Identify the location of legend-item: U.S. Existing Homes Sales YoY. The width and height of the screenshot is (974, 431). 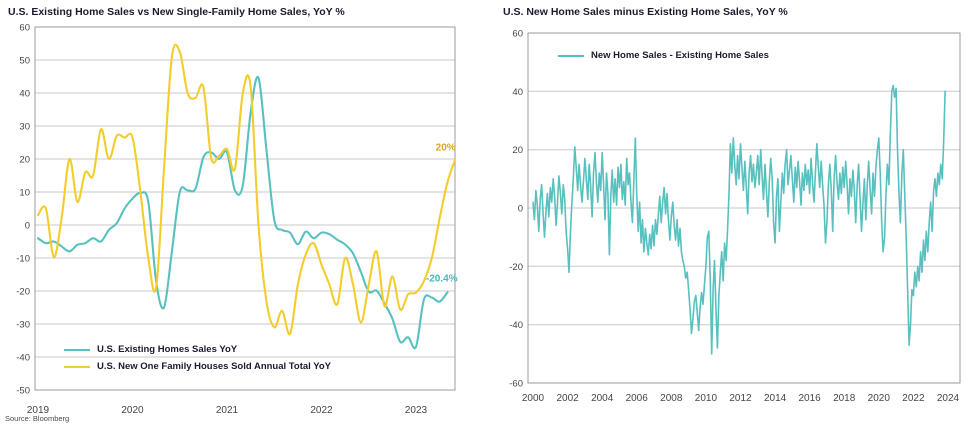
(199, 349).